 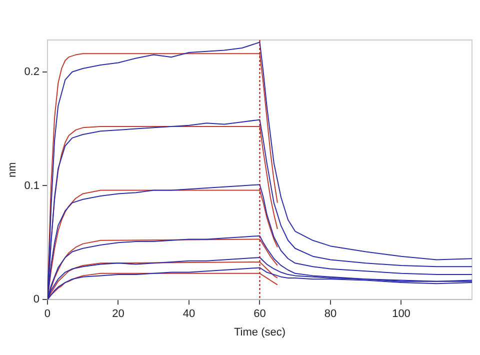 I want to click on x-tick-label: 40, so click(x=189, y=314).